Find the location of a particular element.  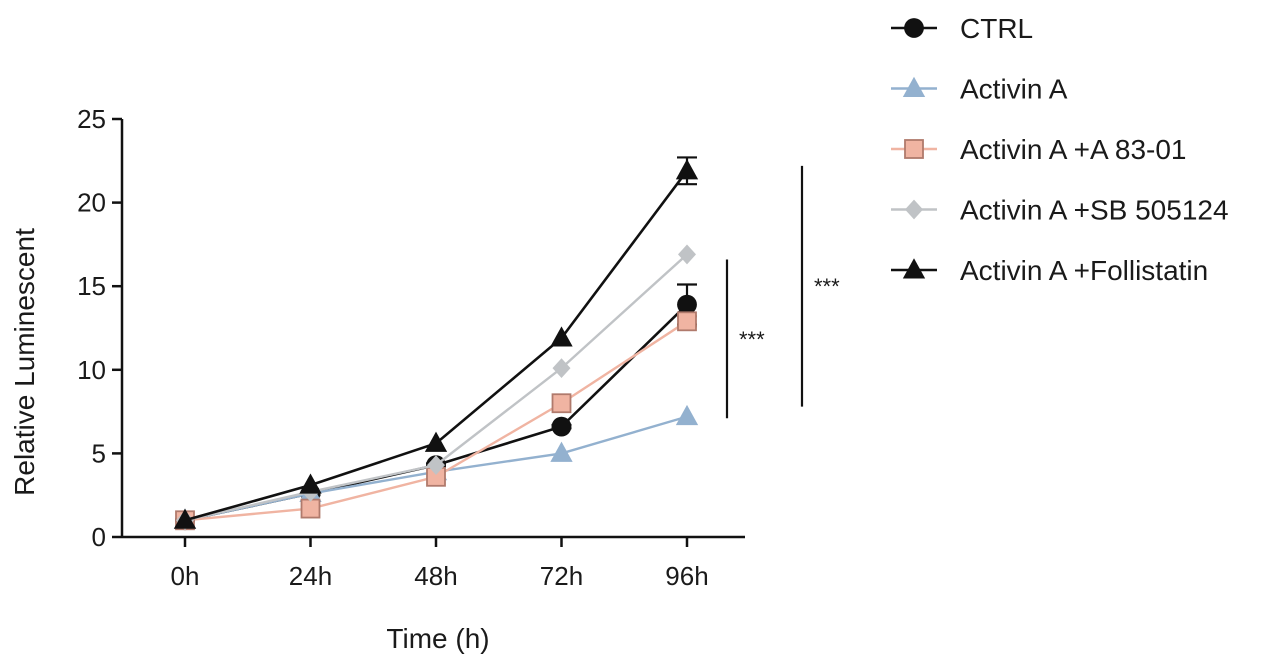

legend-item-3: Activin A +SB 505124 is located at coordinates (1060, 210).